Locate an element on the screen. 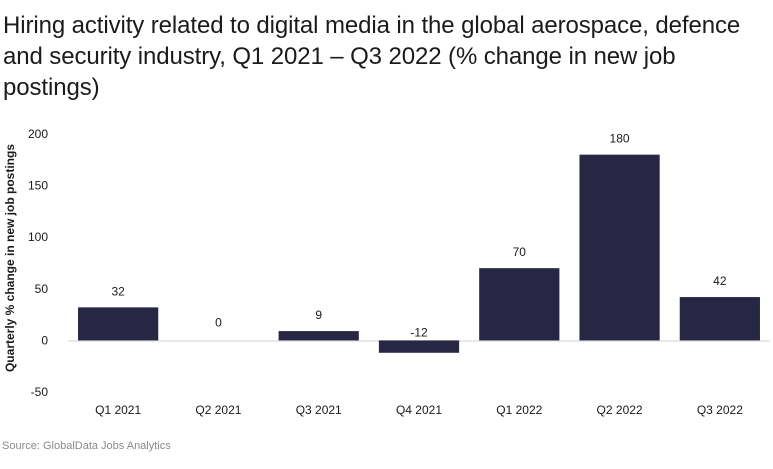 This screenshot has height=469, width=773. bar-value-label: -12 is located at coordinates (419, 332).